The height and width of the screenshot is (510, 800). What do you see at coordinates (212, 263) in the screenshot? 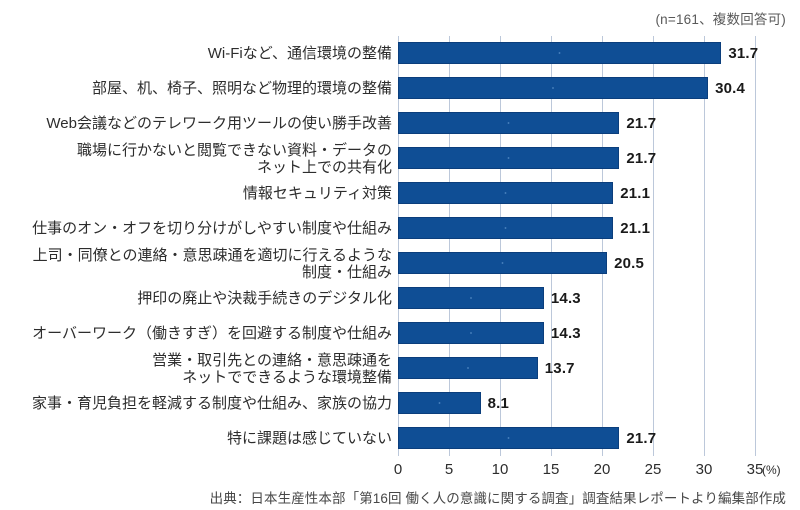
I see `category-label: 上司・同僚との連絡・意思疎通を適切に行えるような 制度・仕組み` at bounding box center [212, 263].